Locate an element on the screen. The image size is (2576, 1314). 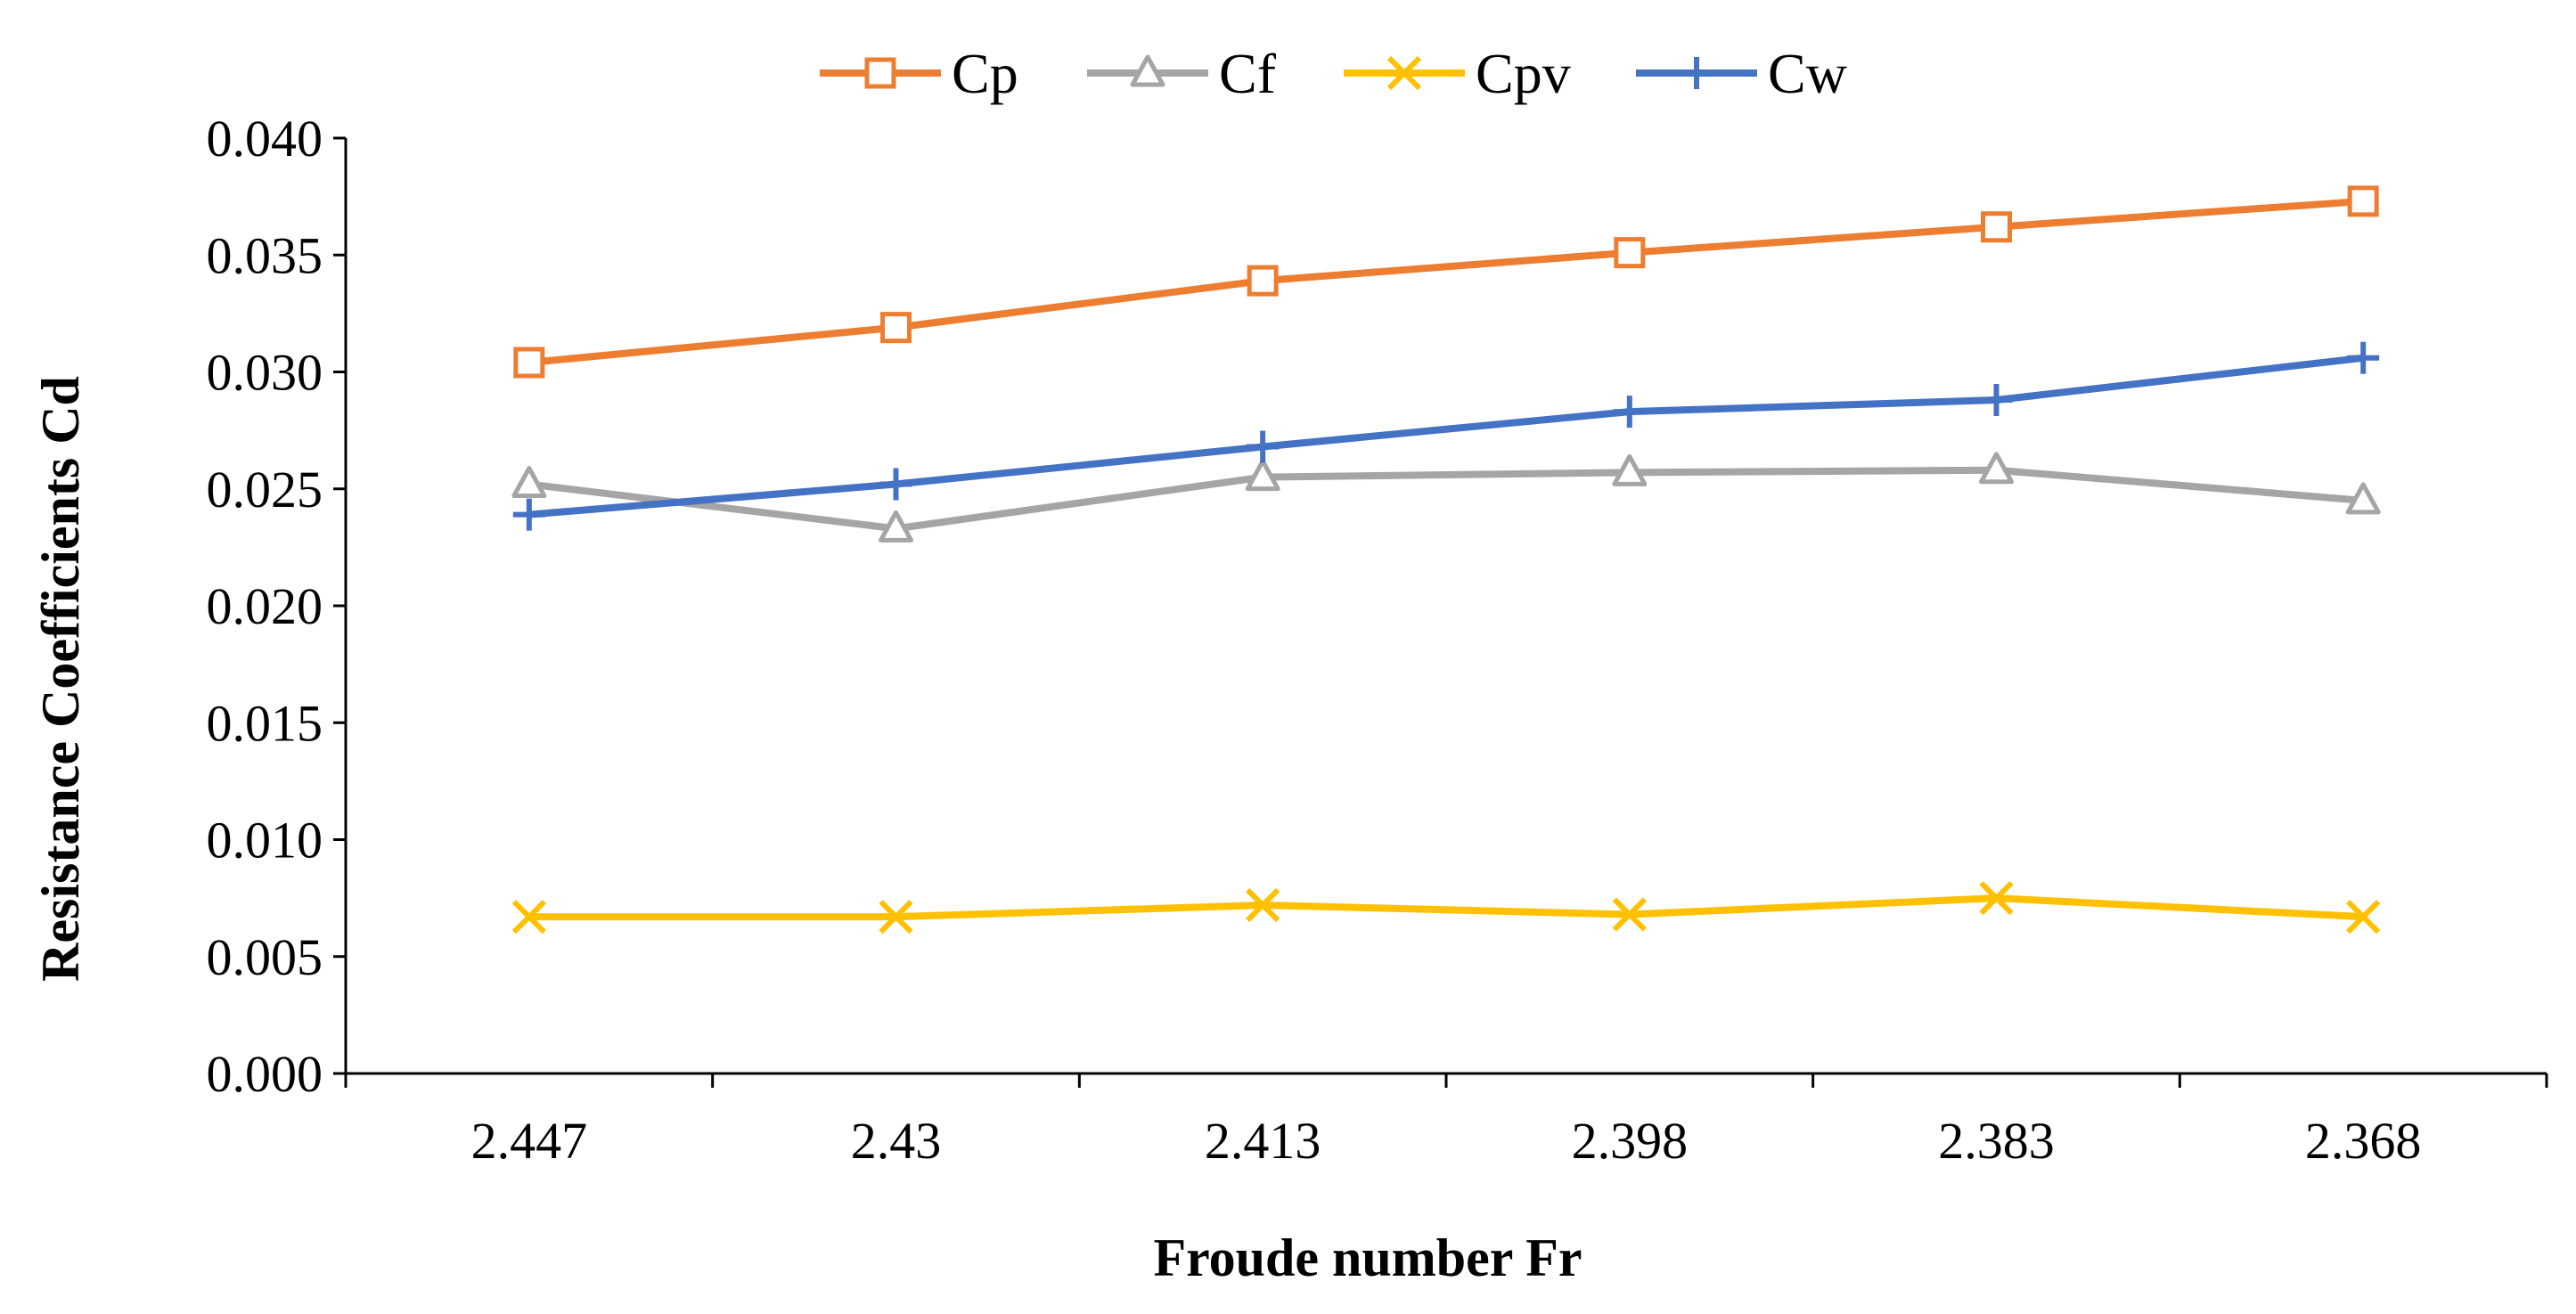
y-tick-label: 0.000 is located at coordinates (265, 1074).